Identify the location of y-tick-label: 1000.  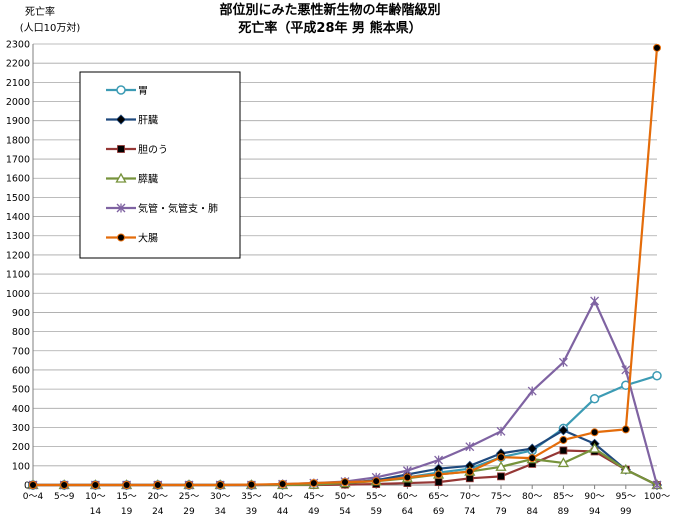
(18, 294).